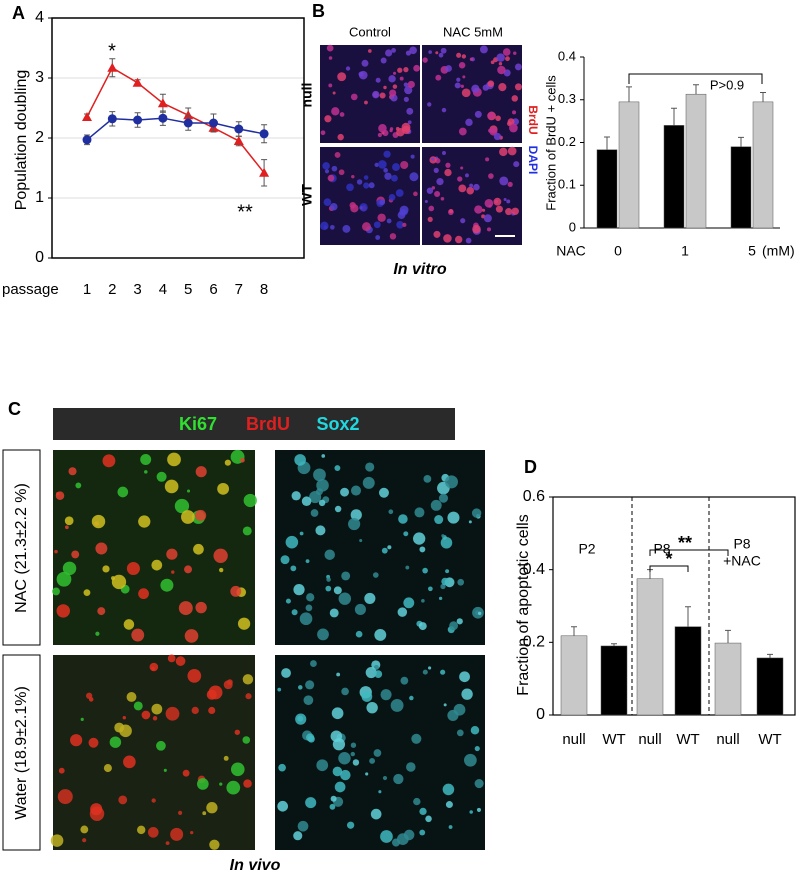  Describe the element at coordinates (264, 289) in the screenshot. I see `x-tick-label: 8` at that location.